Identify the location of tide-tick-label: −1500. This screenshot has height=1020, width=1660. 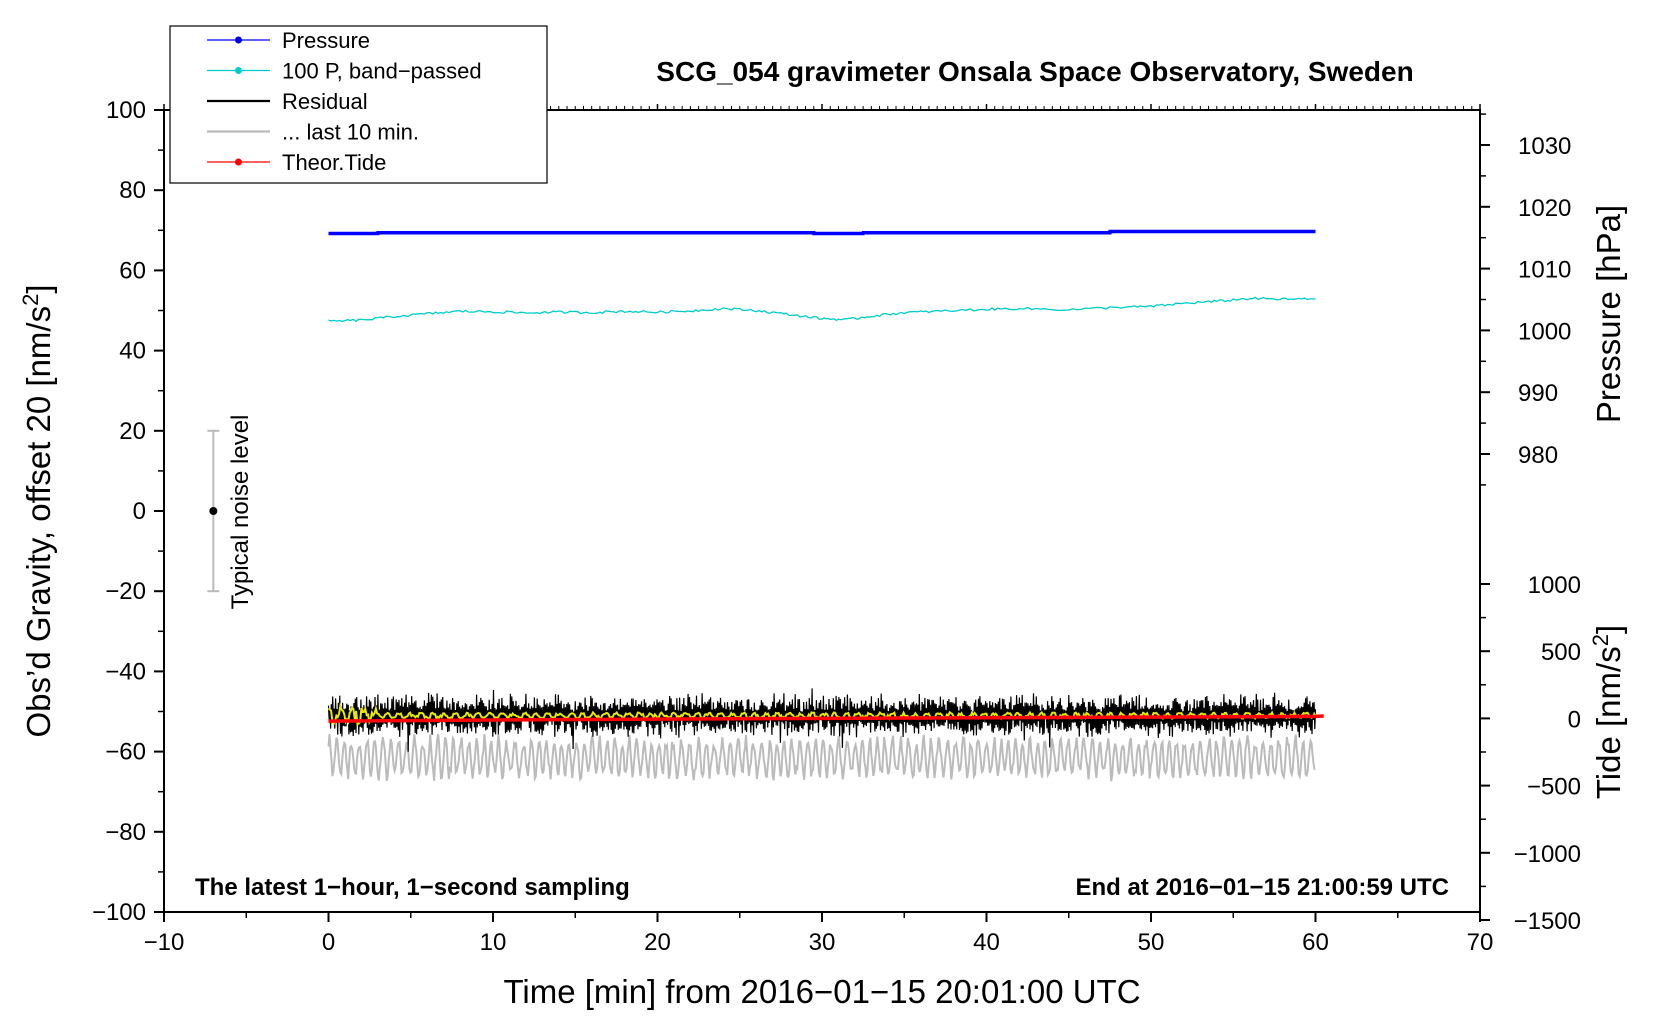
(1547, 921).